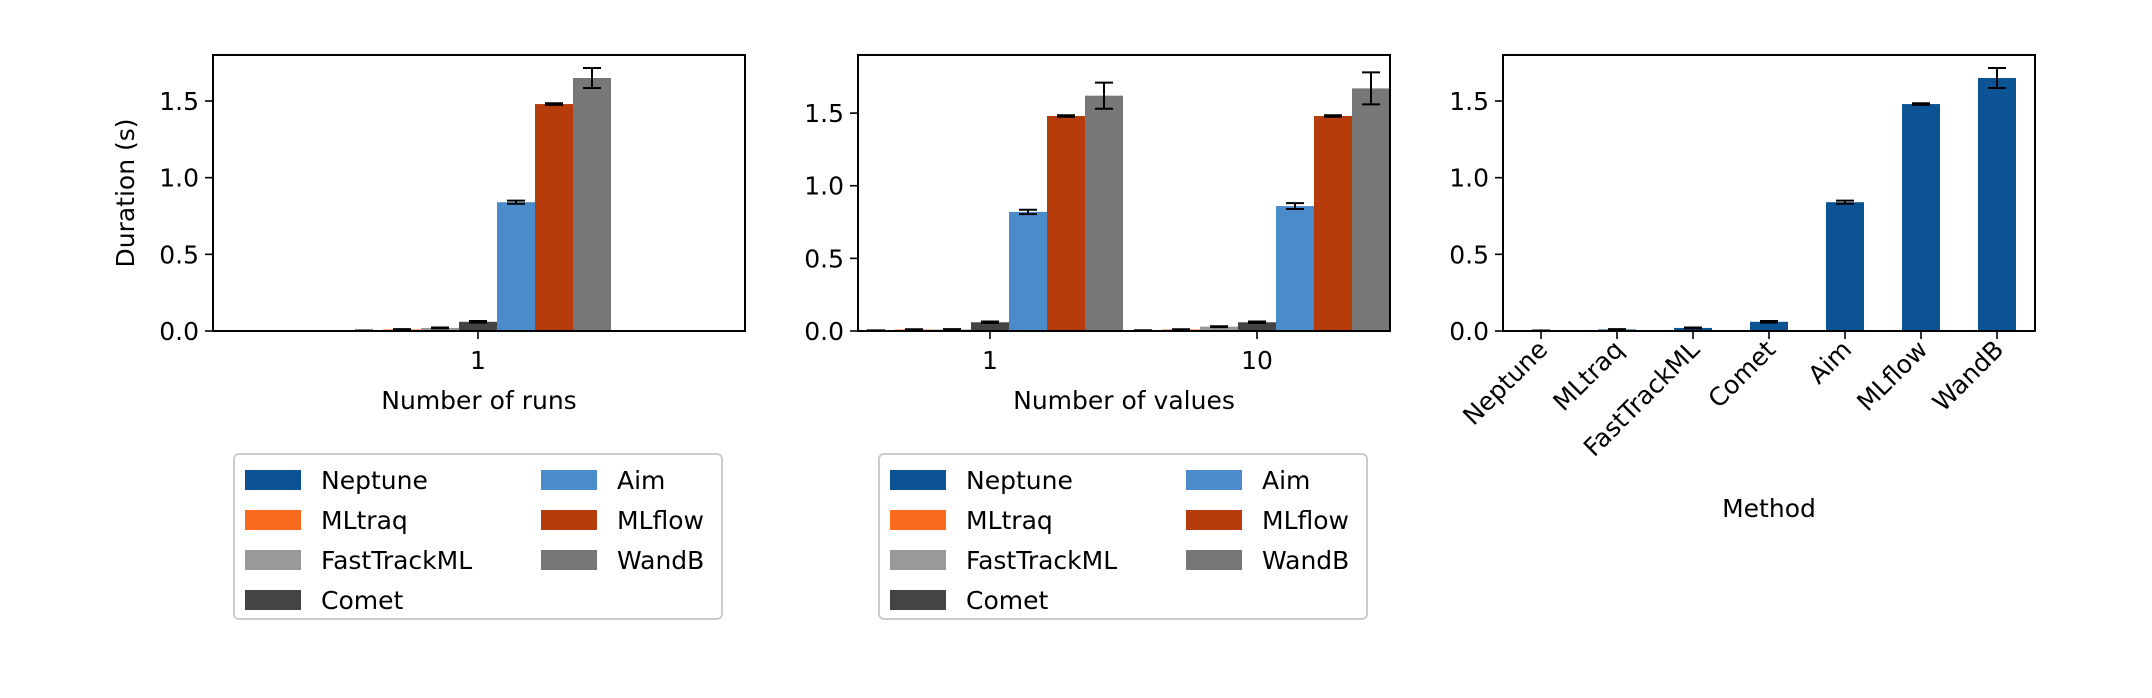  Describe the element at coordinates (1742, 374) in the screenshot. I see `x-tick-label: Comet` at that location.